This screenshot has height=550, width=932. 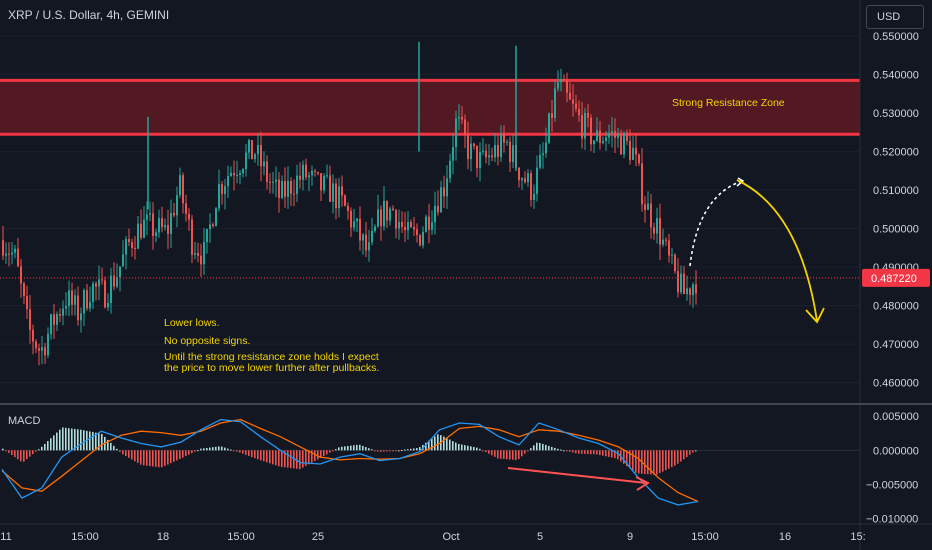 What do you see at coordinates (785, 537) in the screenshot?
I see `time-tick-label: 16` at bounding box center [785, 537].